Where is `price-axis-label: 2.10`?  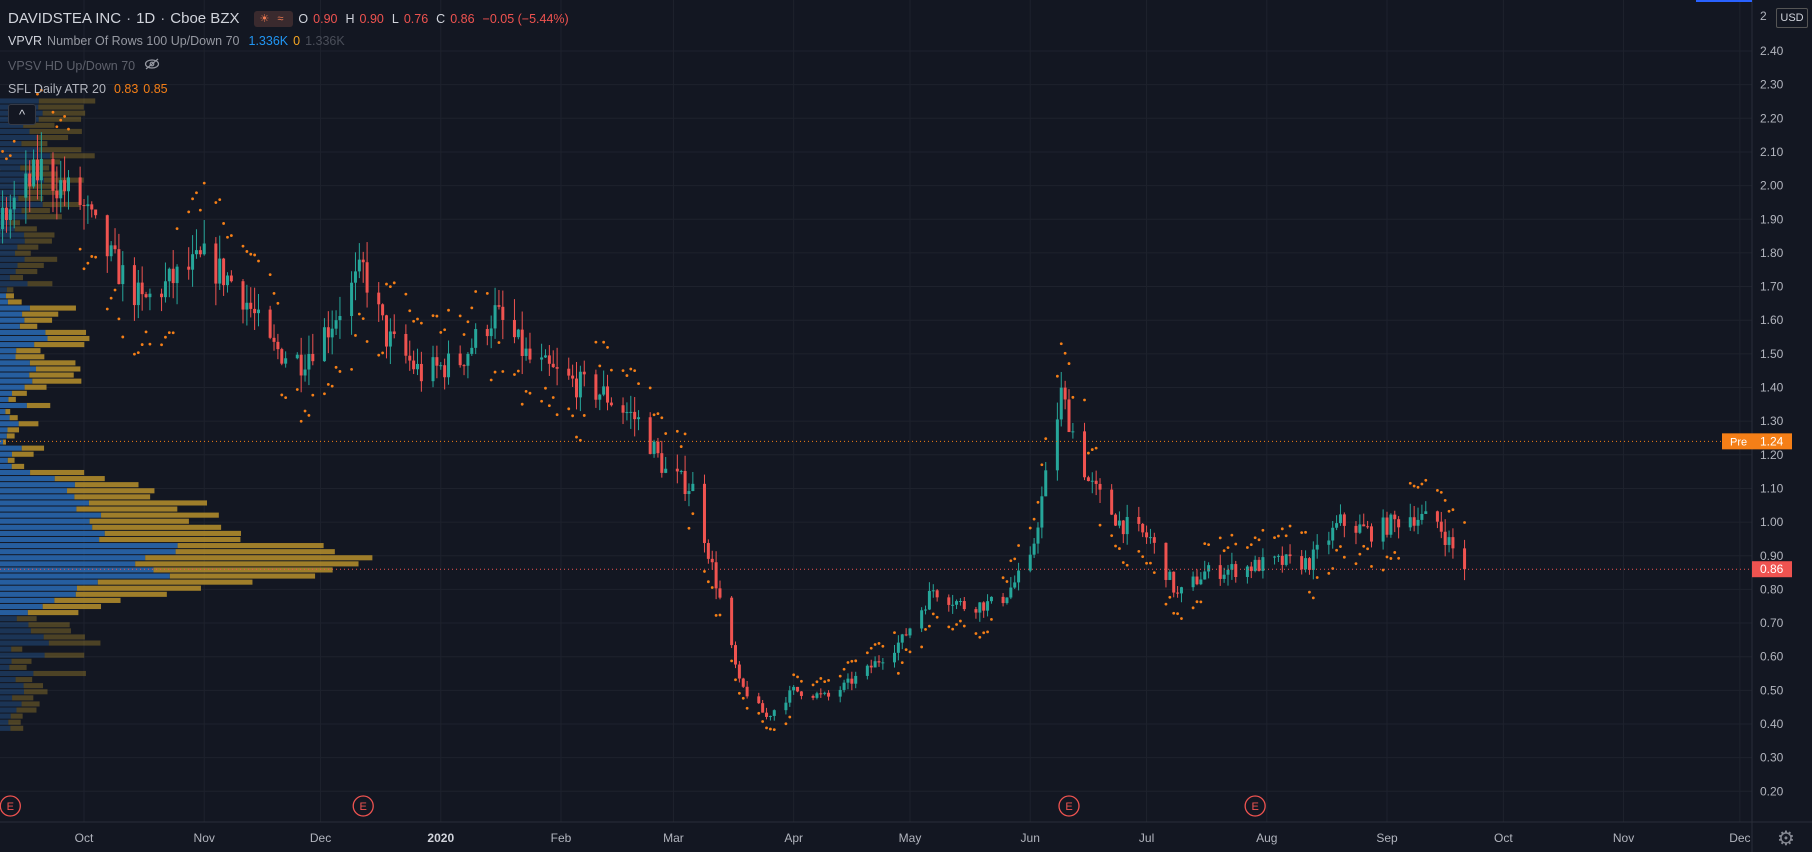 price-axis-label: 2.10 is located at coordinates (1772, 152).